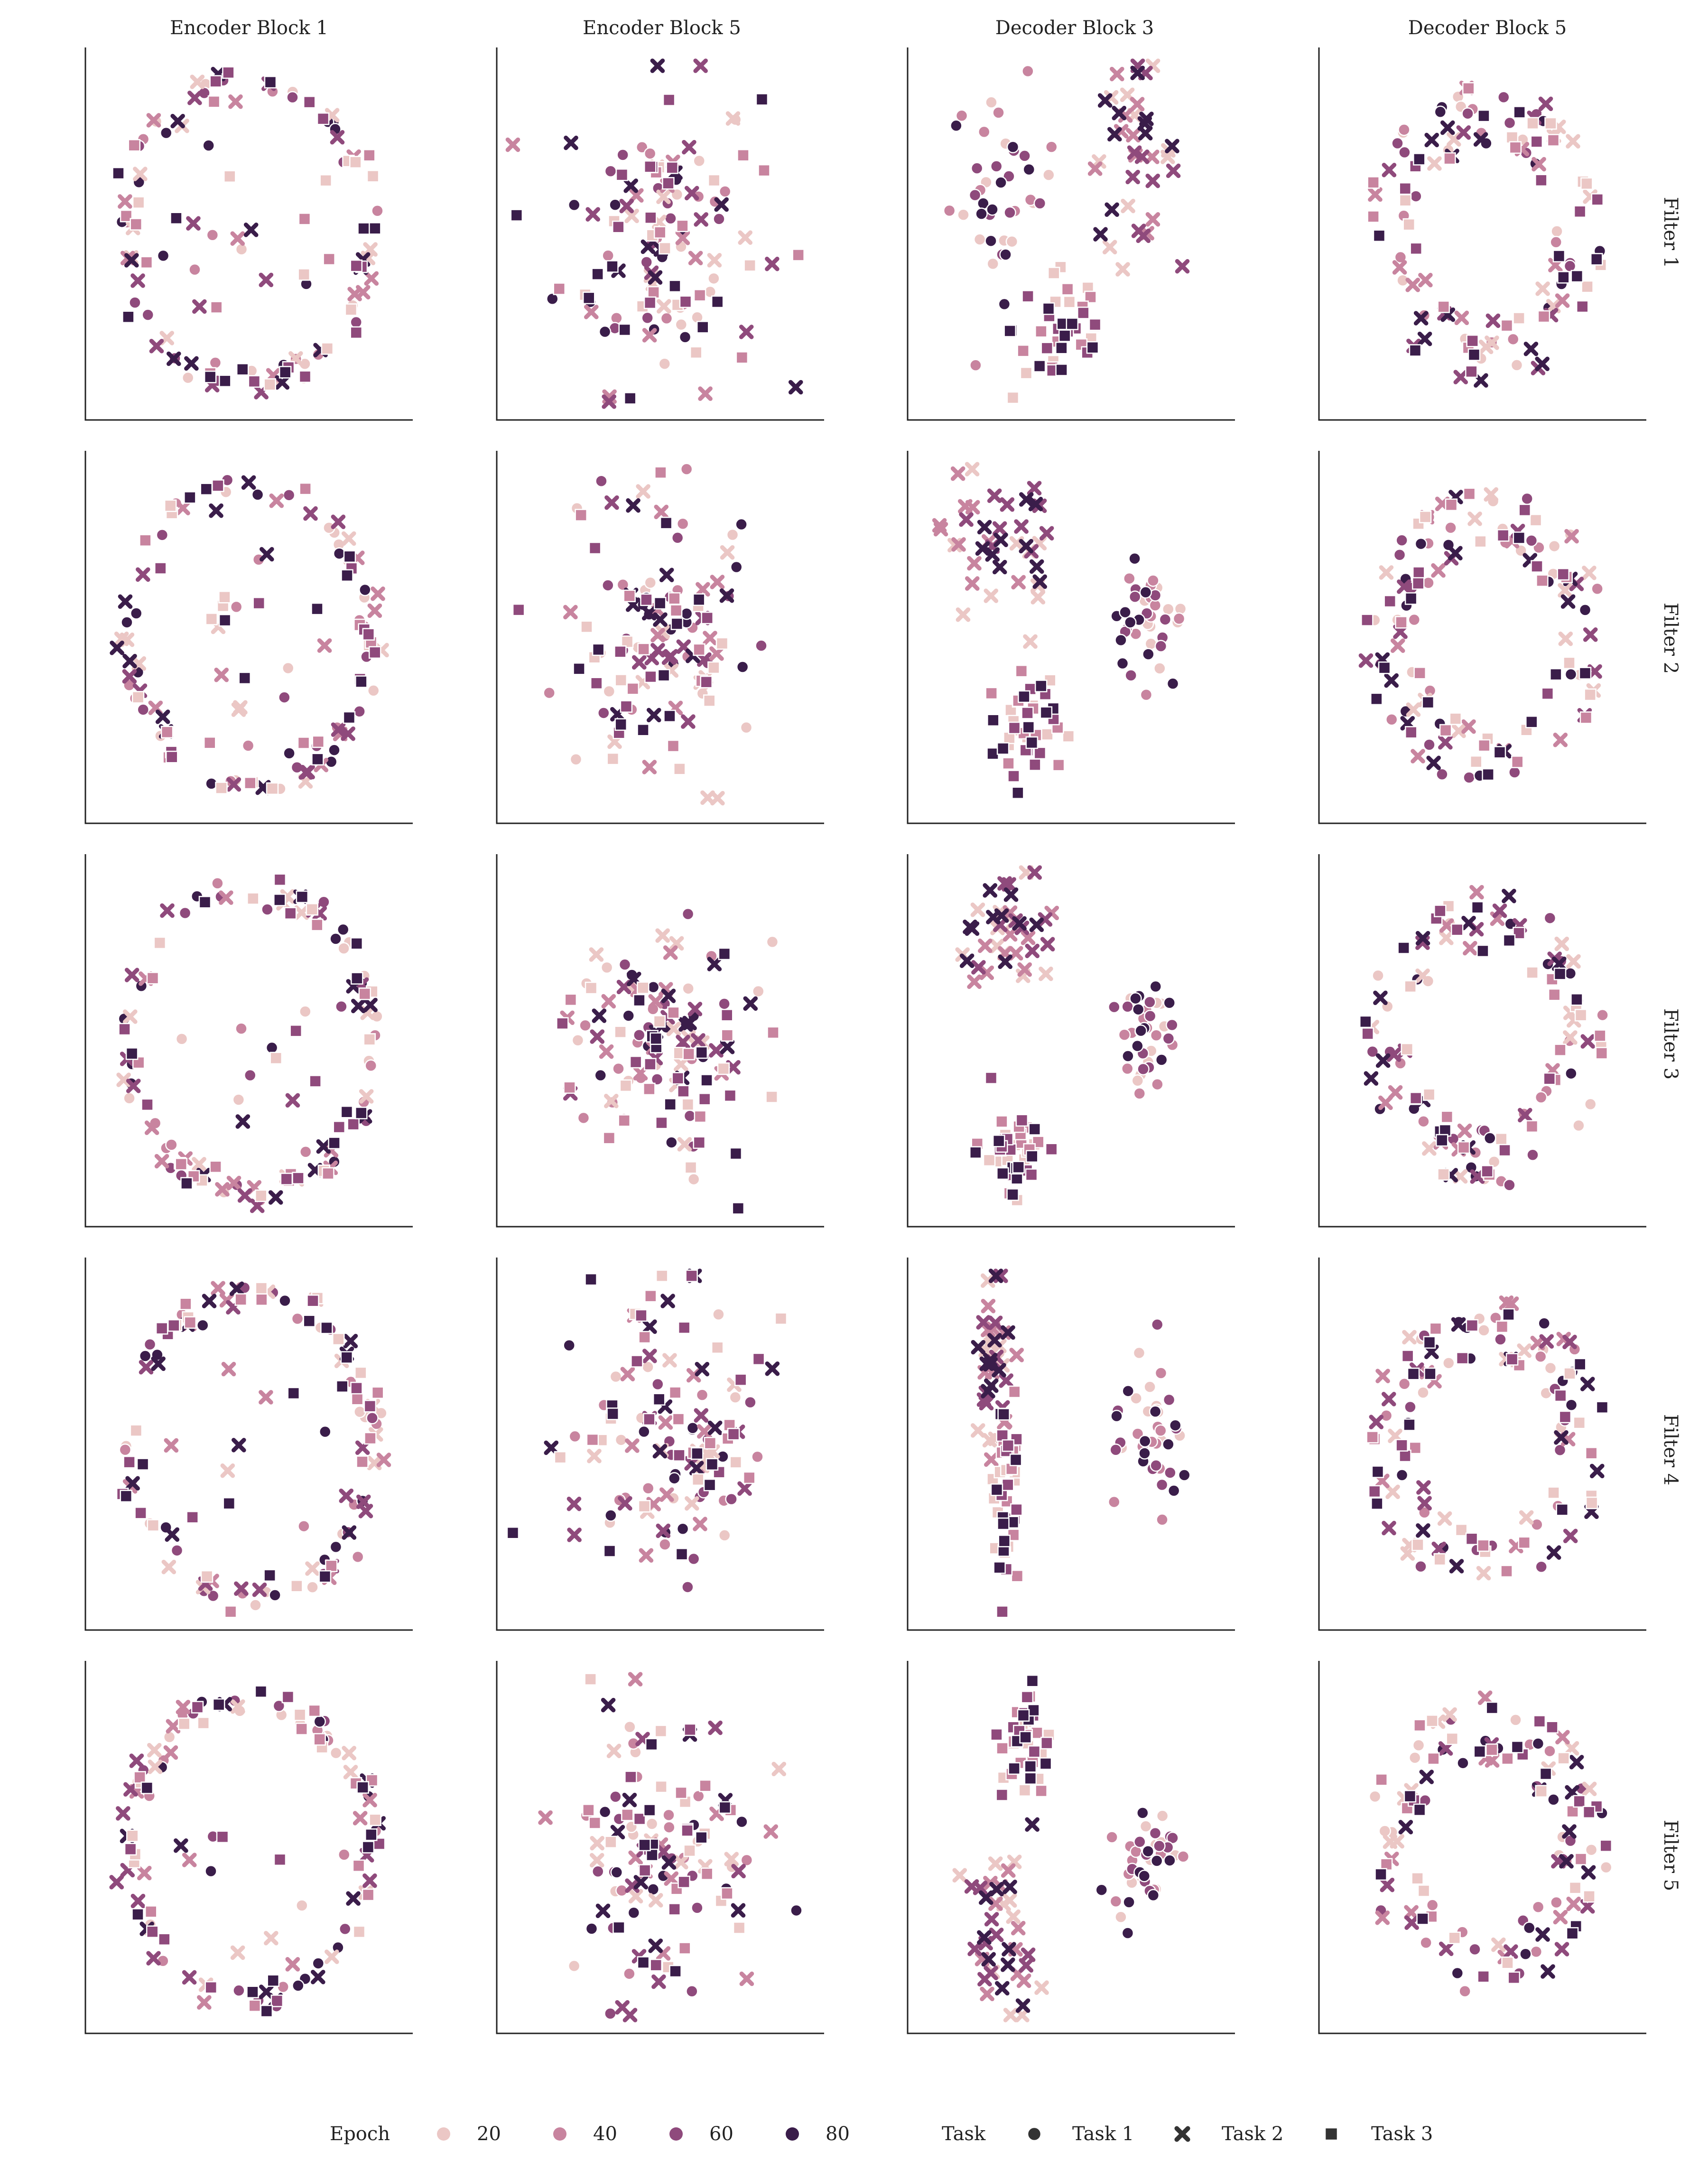 This screenshot has height=2171, width=1708. Describe the element at coordinates (248, 234) in the screenshot. I see `panel-r1-c1` at that location.